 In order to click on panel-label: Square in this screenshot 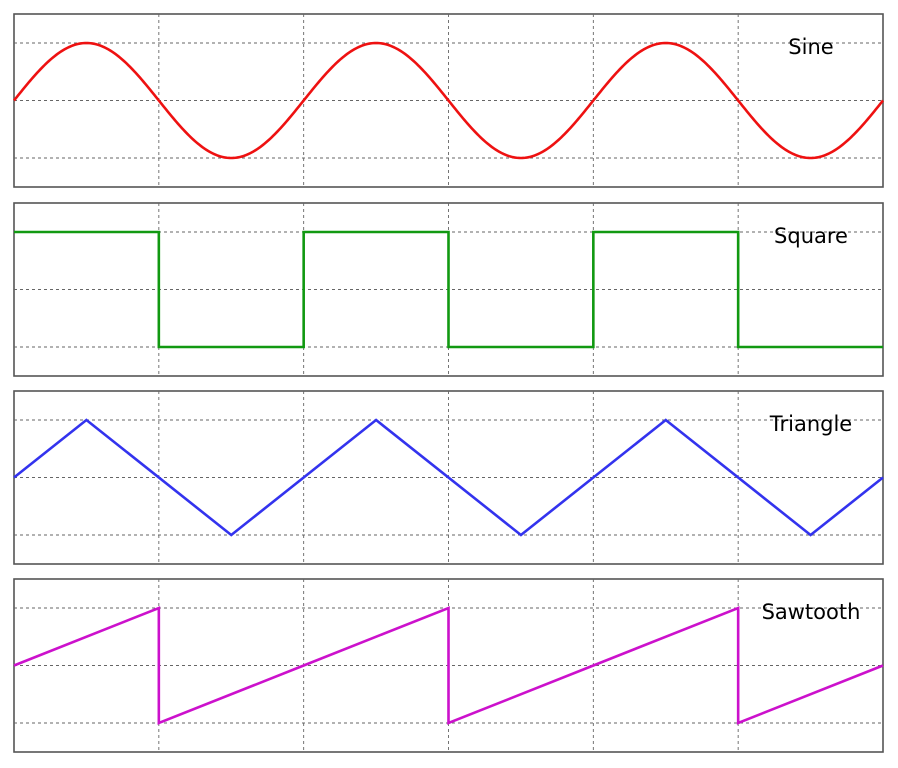, I will do `click(811, 236)`.